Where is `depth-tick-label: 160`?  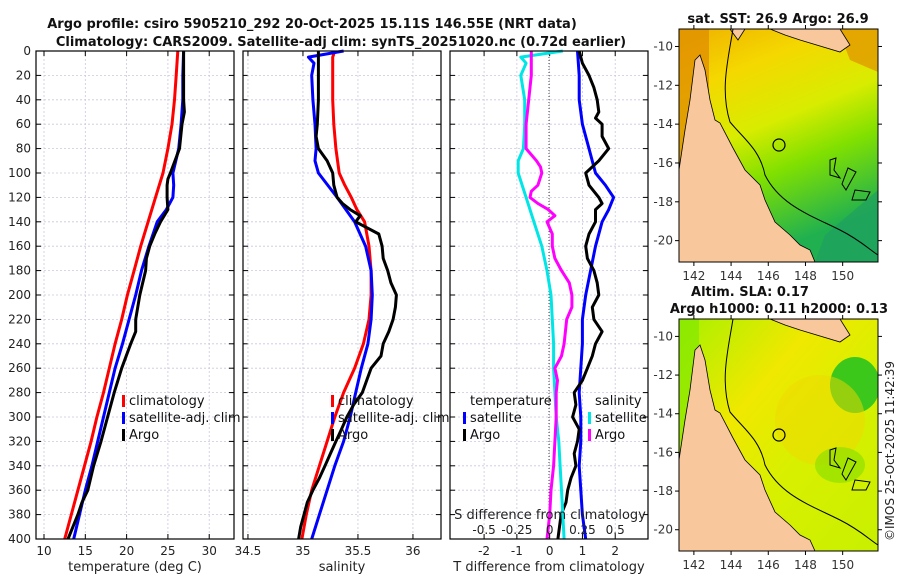
depth-tick-label: 160 is located at coordinates (19, 246).